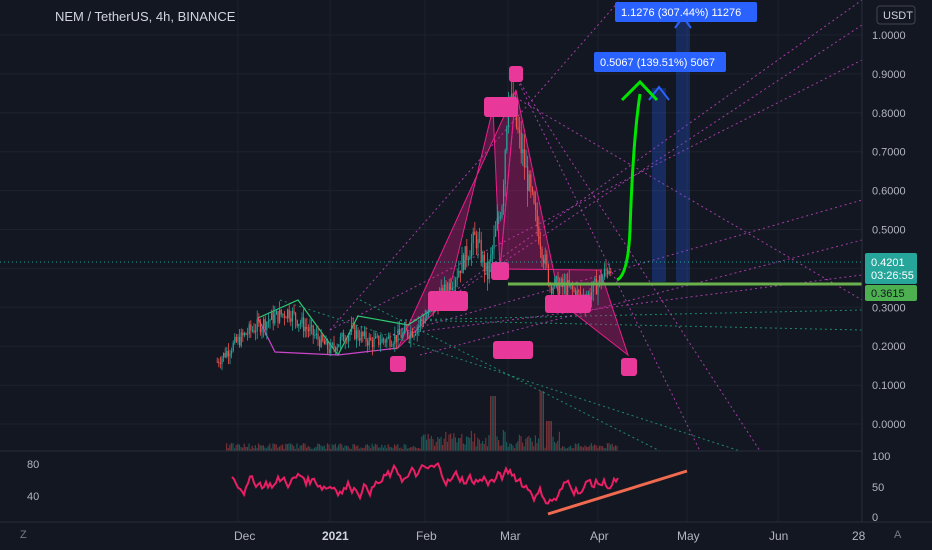 The height and width of the screenshot is (550, 932). I want to click on measurement-label-text: 1.1276 (307.44%) 11276, so click(681, 13).